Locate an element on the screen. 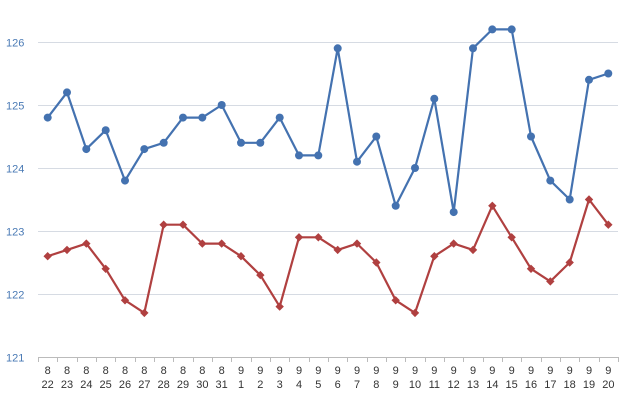 This screenshot has width=640, height=400. x-tick-label: 3 is located at coordinates (280, 385).